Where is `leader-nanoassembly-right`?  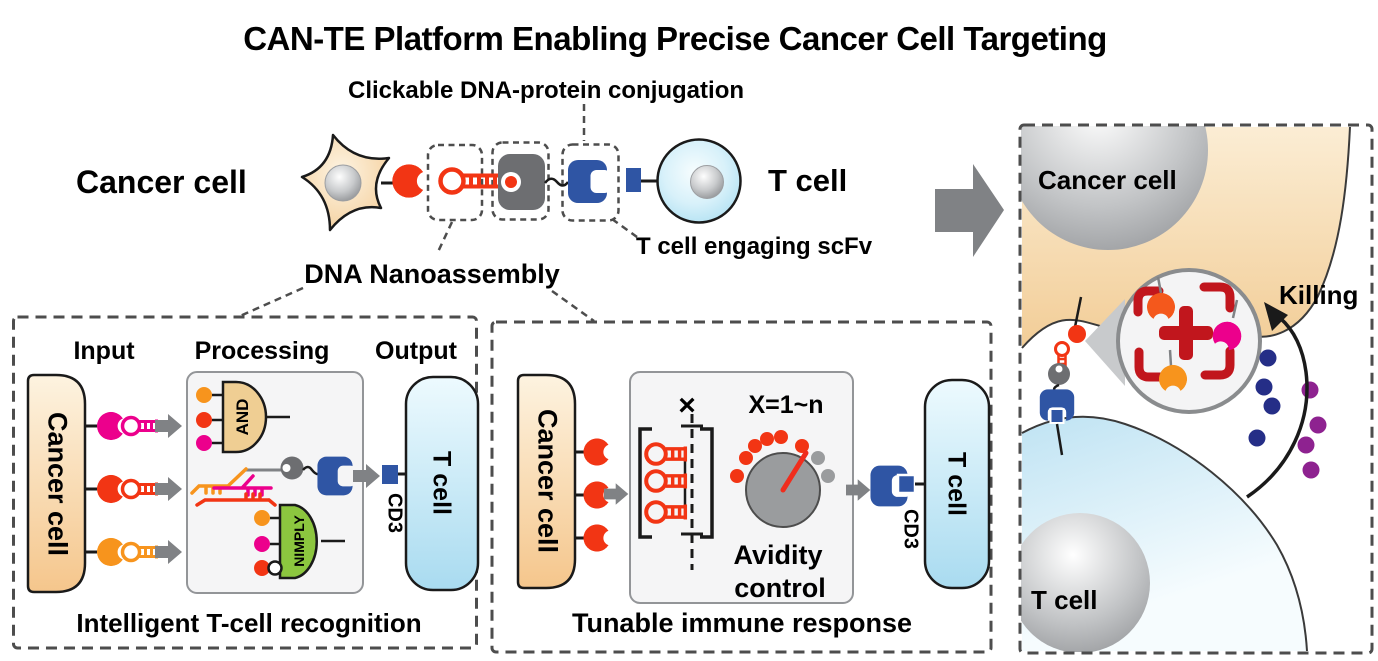
leader-nanoassembly-right is located at coordinates (573, 306).